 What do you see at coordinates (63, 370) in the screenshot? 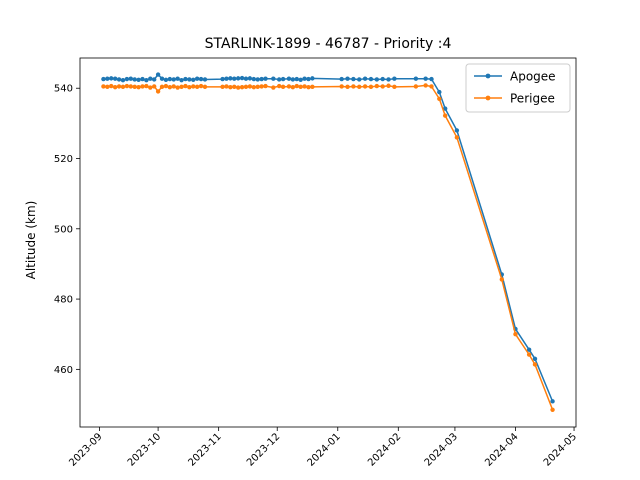
I see `y-tick-label: 460` at bounding box center [63, 370].